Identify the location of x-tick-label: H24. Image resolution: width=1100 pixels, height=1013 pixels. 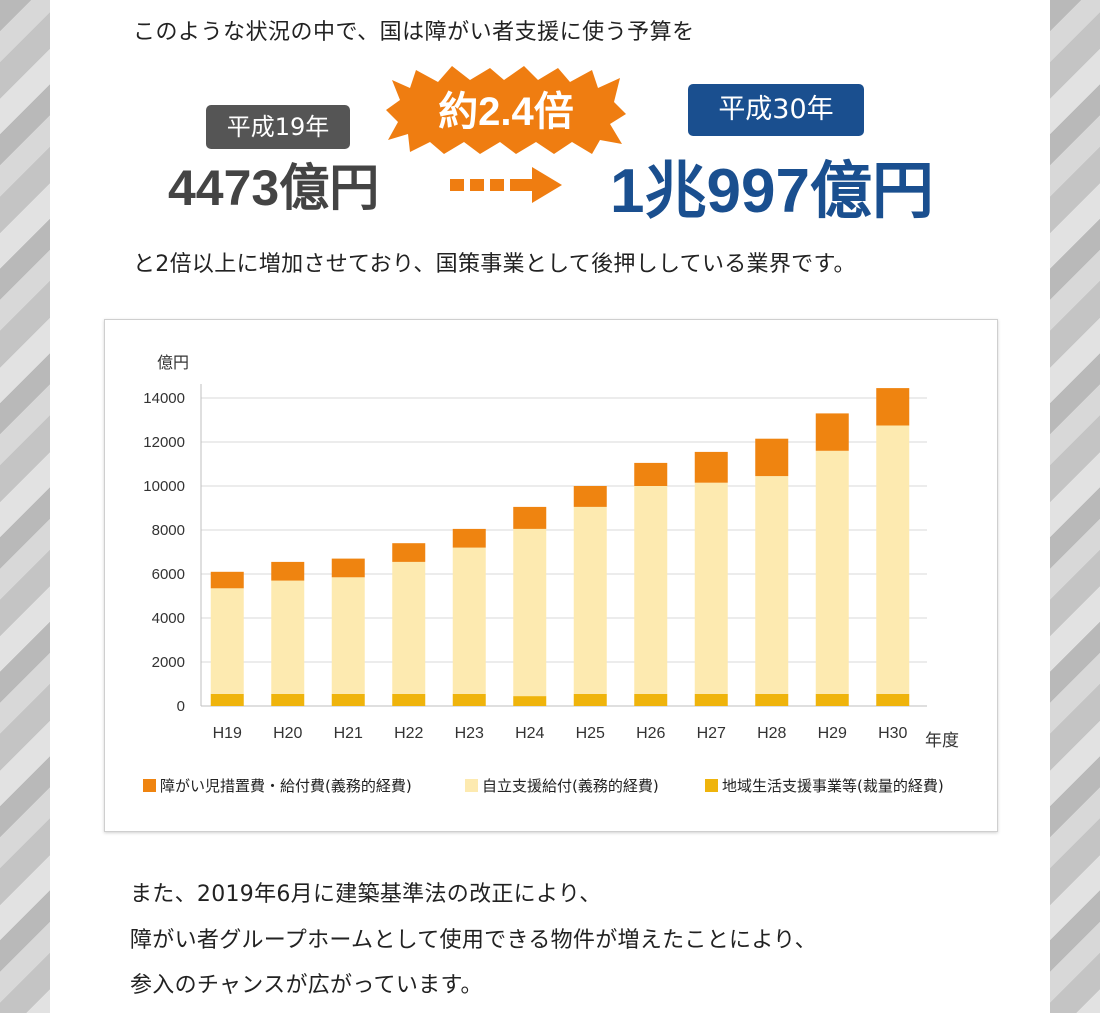
(529, 733).